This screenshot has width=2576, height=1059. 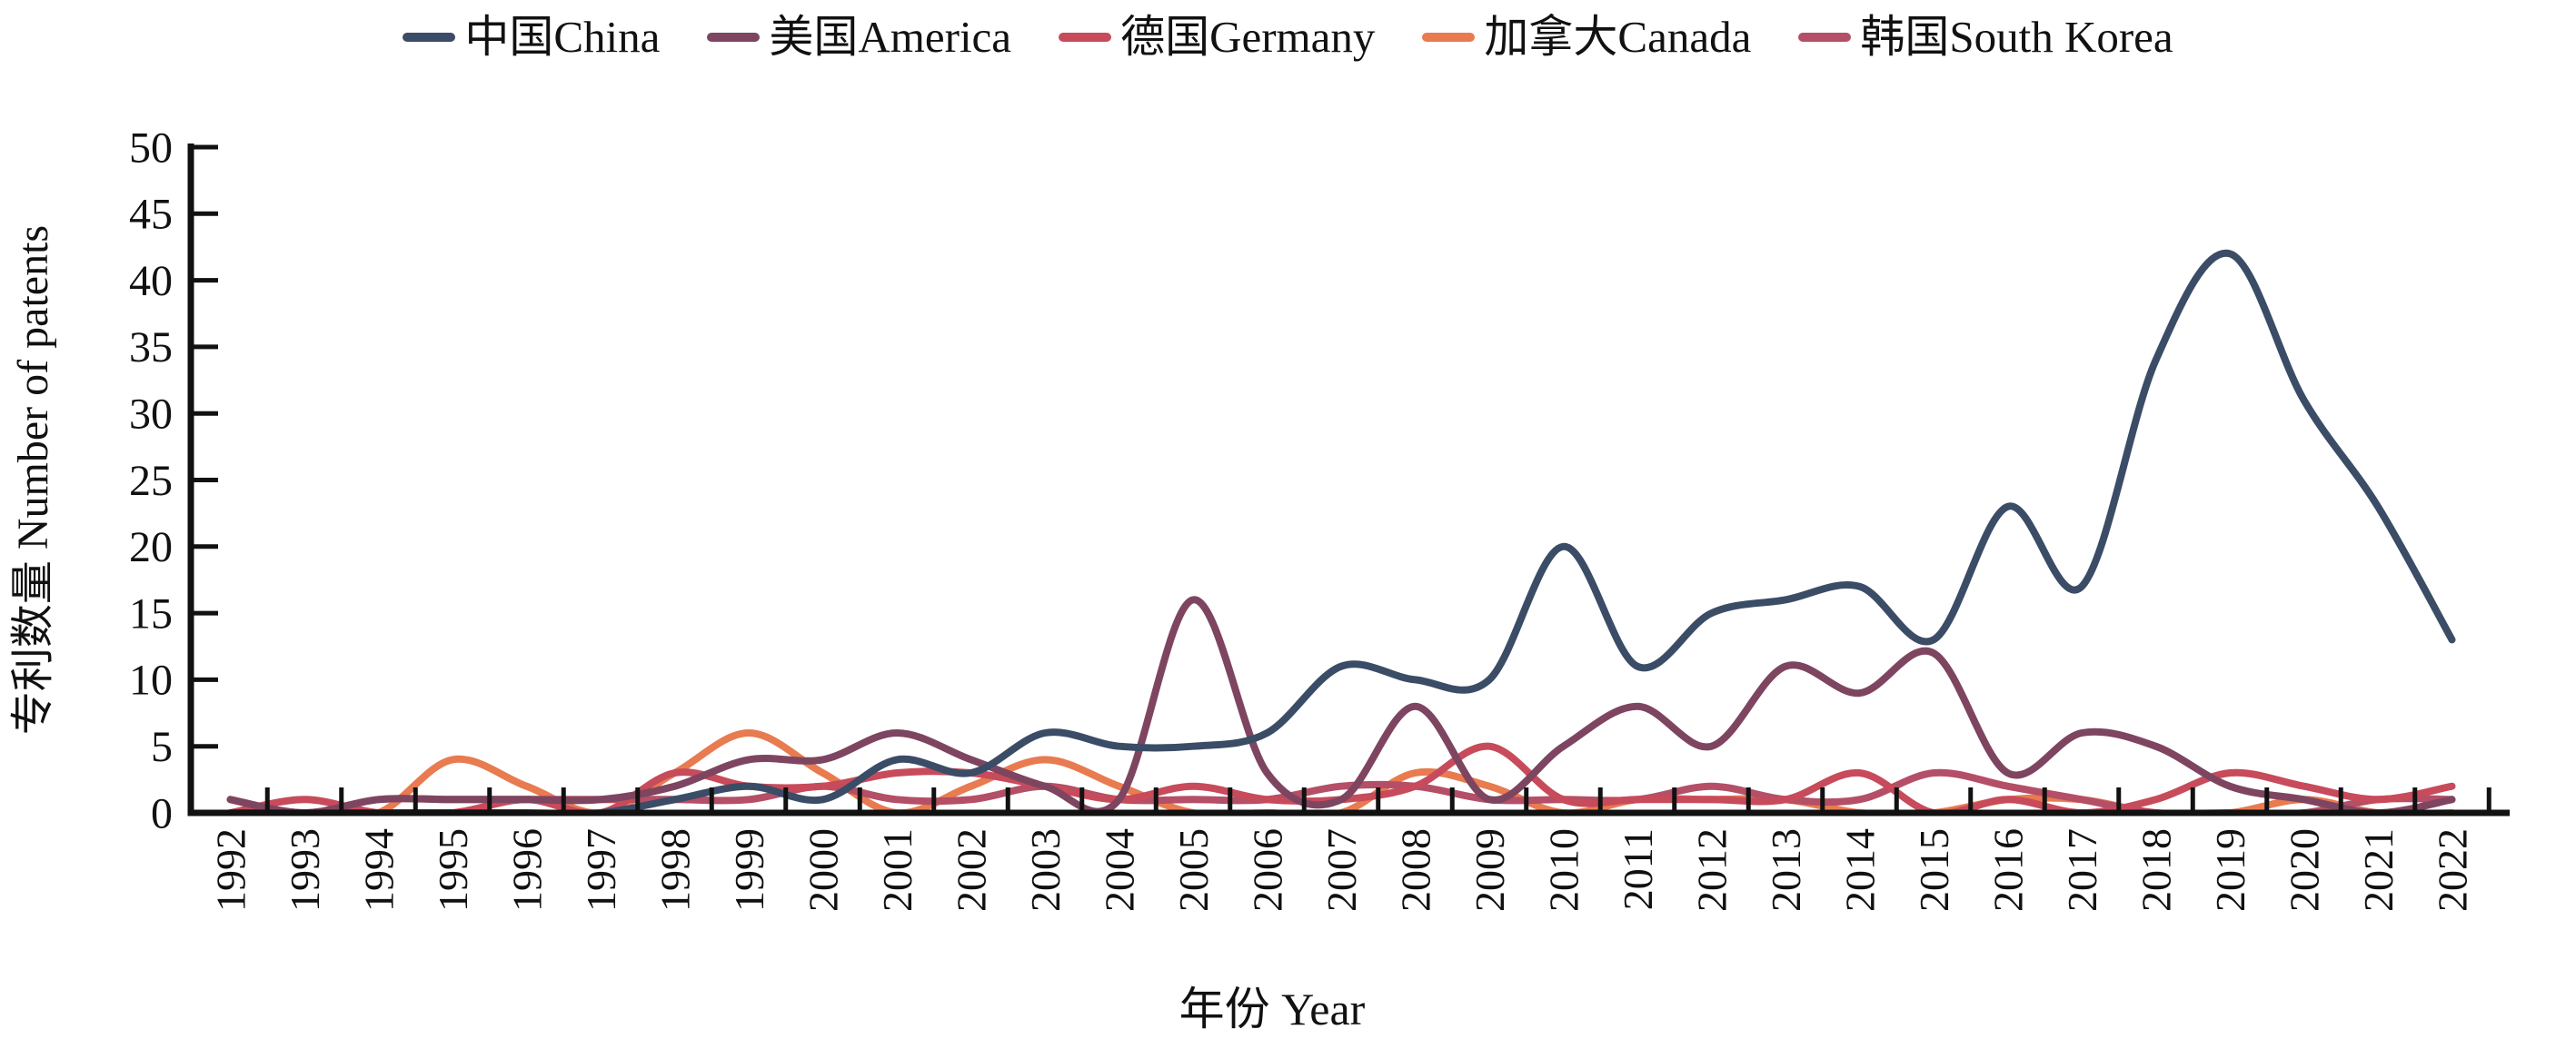 I want to click on x-tick-label-2022: 2022, so click(x=2453, y=870).